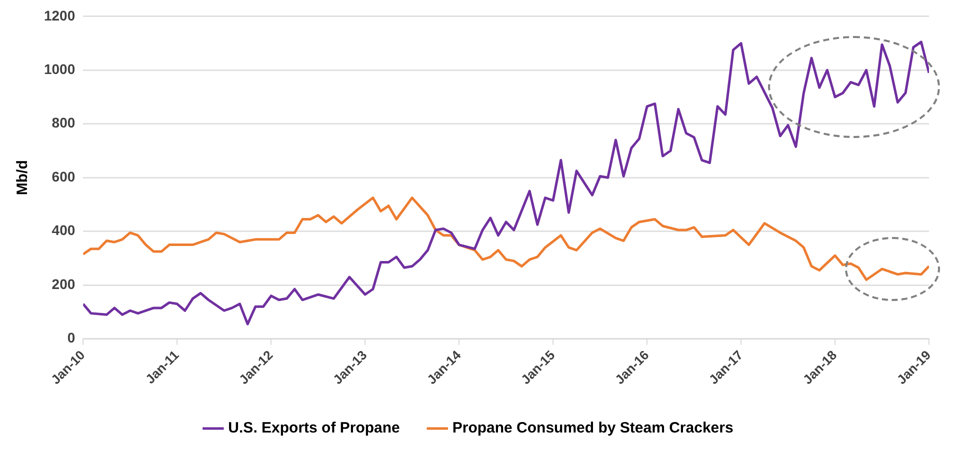  What do you see at coordinates (64, 284) in the screenshot?
I see `y-tick-label: 200` at bounding box center [64, 284].